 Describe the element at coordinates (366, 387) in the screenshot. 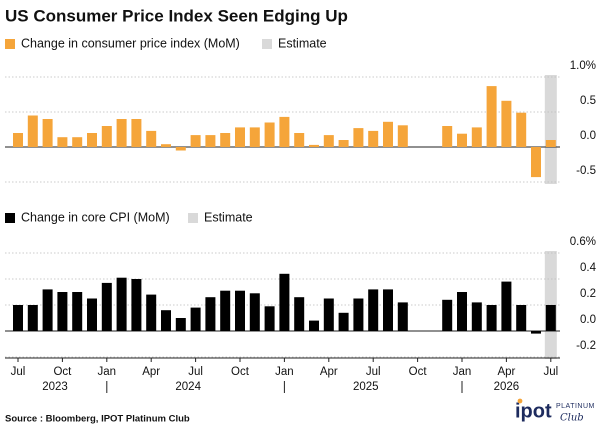

I see `x-group-label: 2025` at that location.